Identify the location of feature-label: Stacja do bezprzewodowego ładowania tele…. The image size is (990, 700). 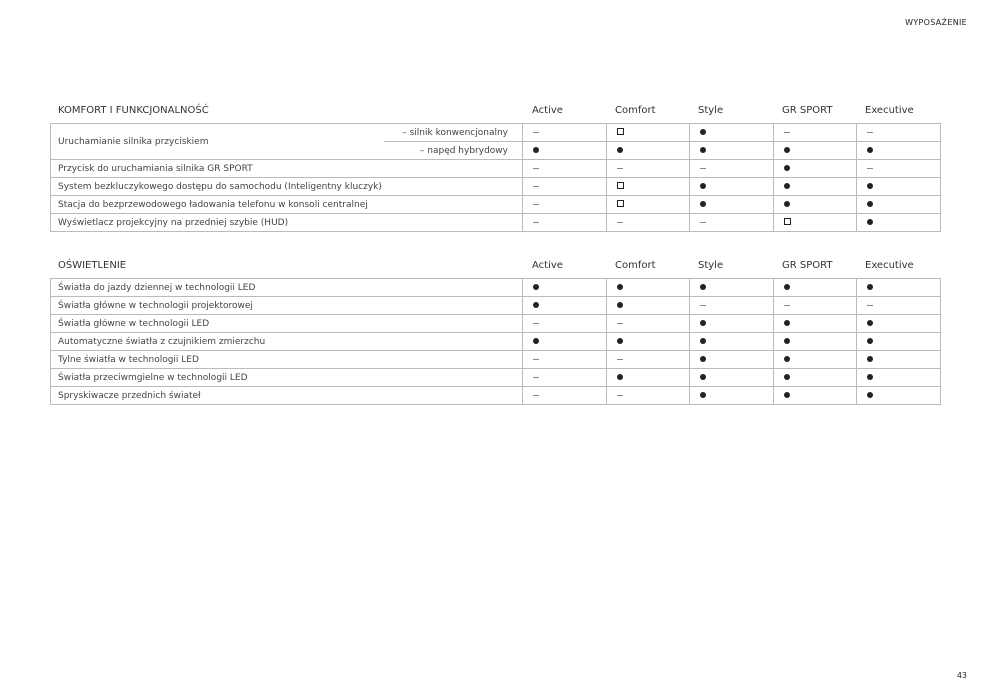
(286, 204).